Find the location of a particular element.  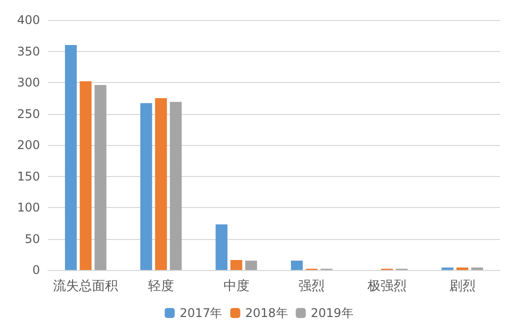

x-tick-label: 强烈 is located at coordinates (311, 286).